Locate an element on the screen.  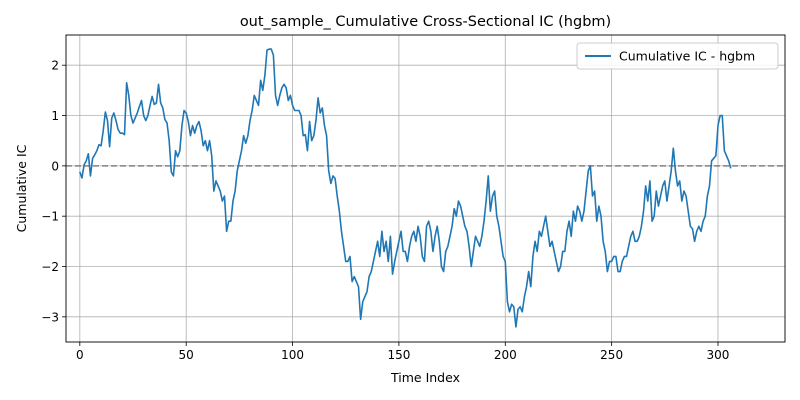
x-tick-label: 300 is located at coordinates (718, 355).